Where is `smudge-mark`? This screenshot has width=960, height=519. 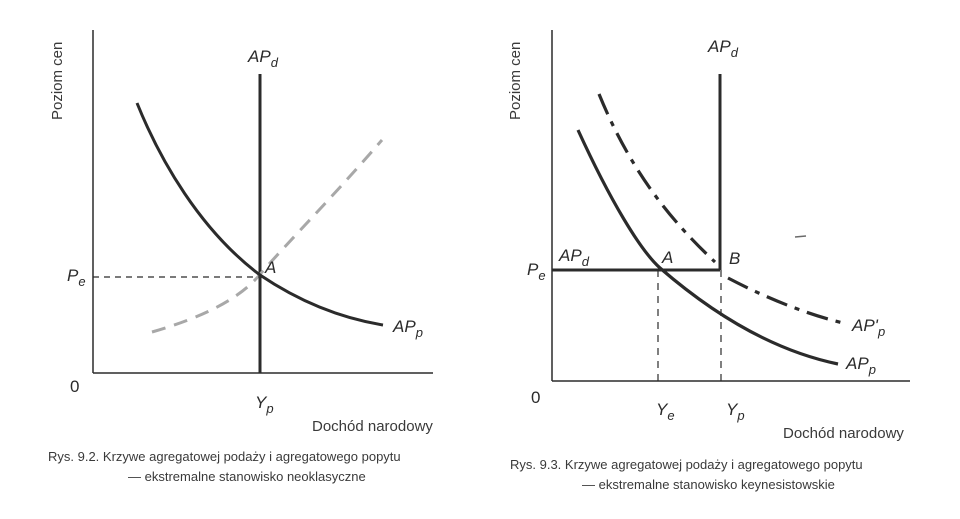
smudge-mark is located at coordinates (800, 236).